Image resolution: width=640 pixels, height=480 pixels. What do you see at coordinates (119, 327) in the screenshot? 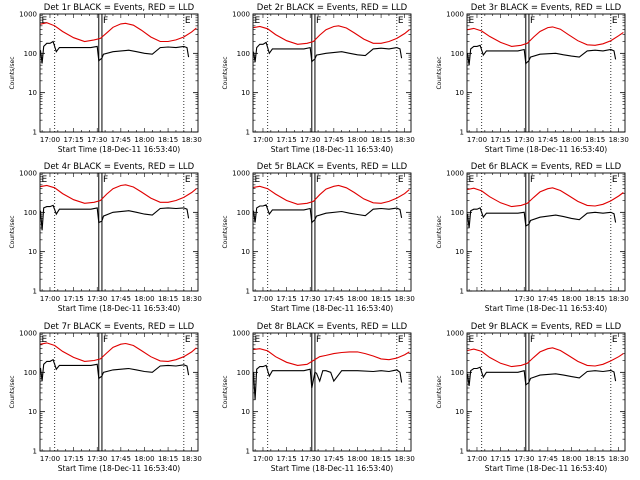
I see `panel-title: Det 7r BLACK = Events, RED = LLD` at bounding box center [119, 327].